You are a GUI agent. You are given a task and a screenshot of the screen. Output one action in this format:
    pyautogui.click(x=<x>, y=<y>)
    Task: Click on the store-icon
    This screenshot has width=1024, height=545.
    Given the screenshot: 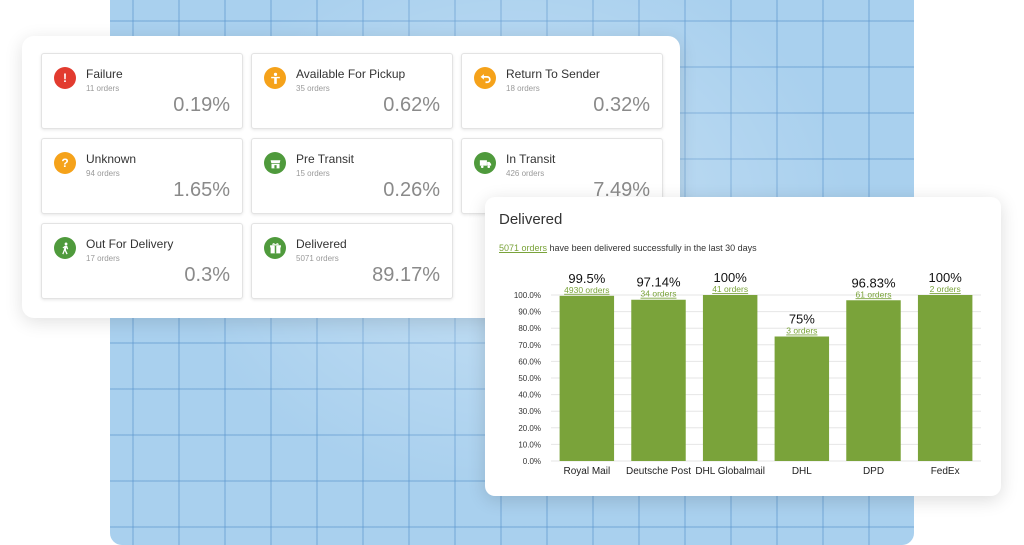 What is the action you would take?
    pyautogui.click(x=275, y=163)
    